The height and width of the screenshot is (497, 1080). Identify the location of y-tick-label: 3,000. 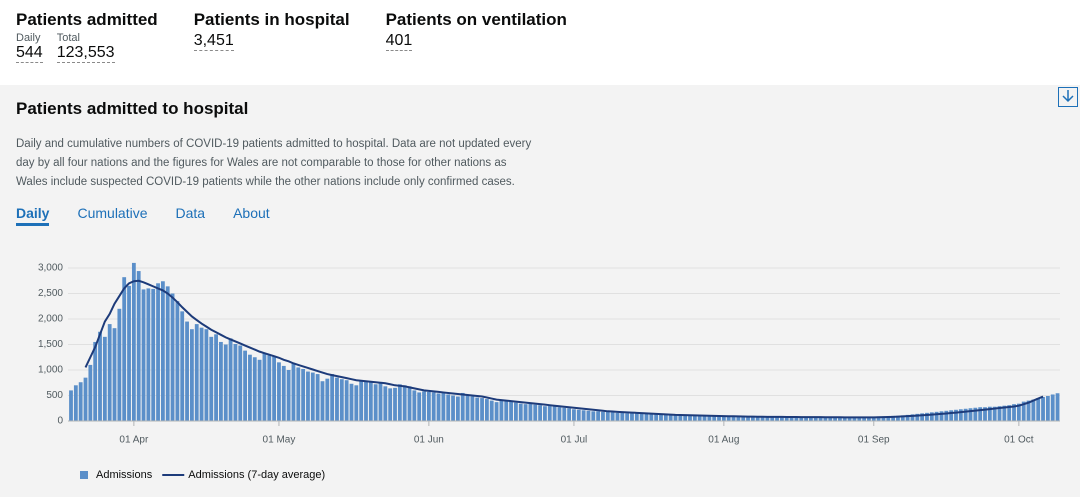
(50, 268).